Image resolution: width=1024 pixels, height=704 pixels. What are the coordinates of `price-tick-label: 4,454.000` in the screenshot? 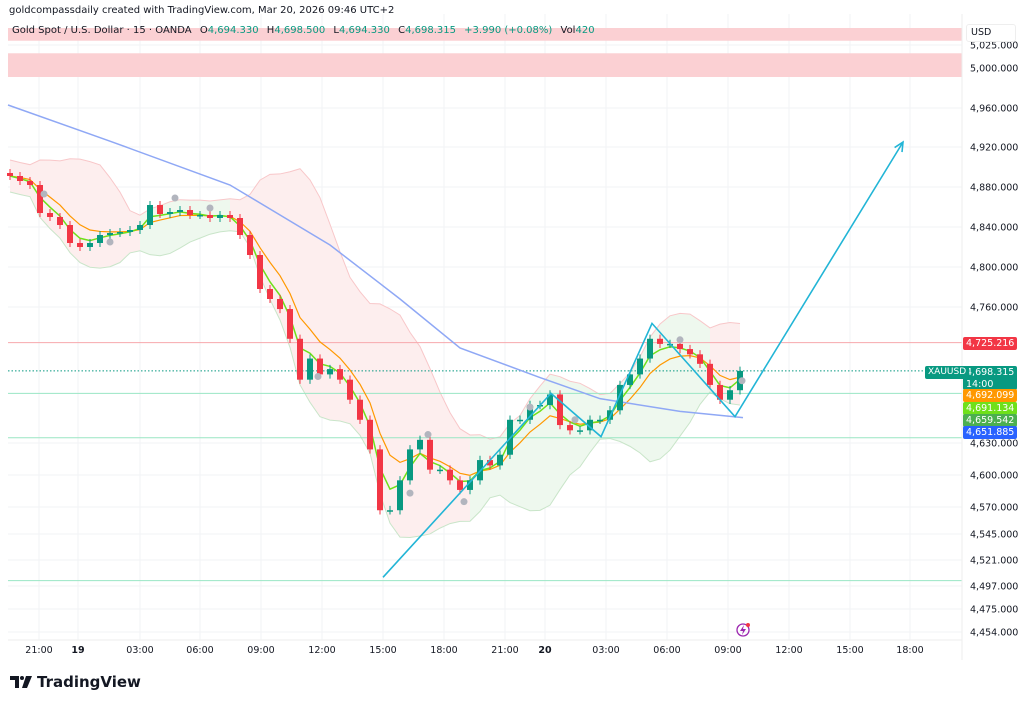 It's located at (994, 633).